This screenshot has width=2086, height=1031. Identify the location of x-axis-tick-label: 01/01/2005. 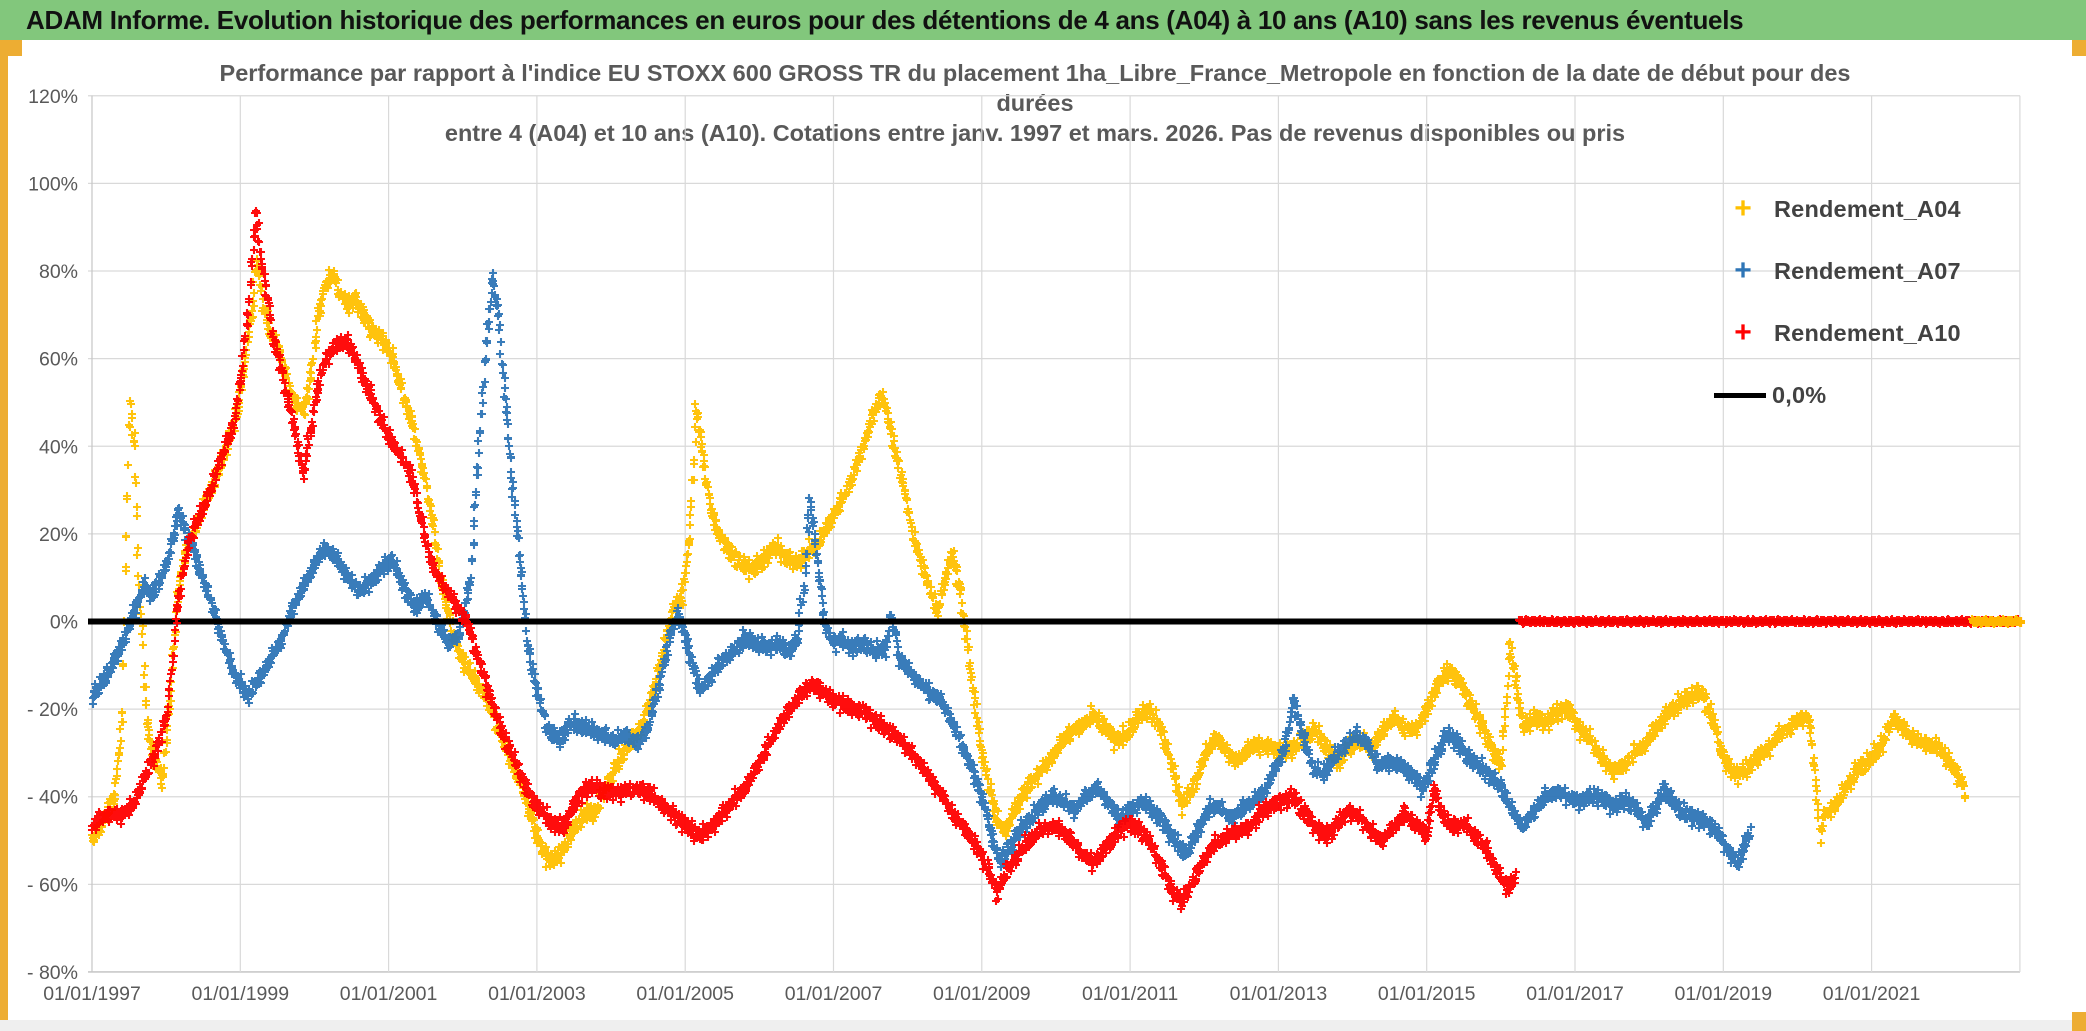
(685, 994).